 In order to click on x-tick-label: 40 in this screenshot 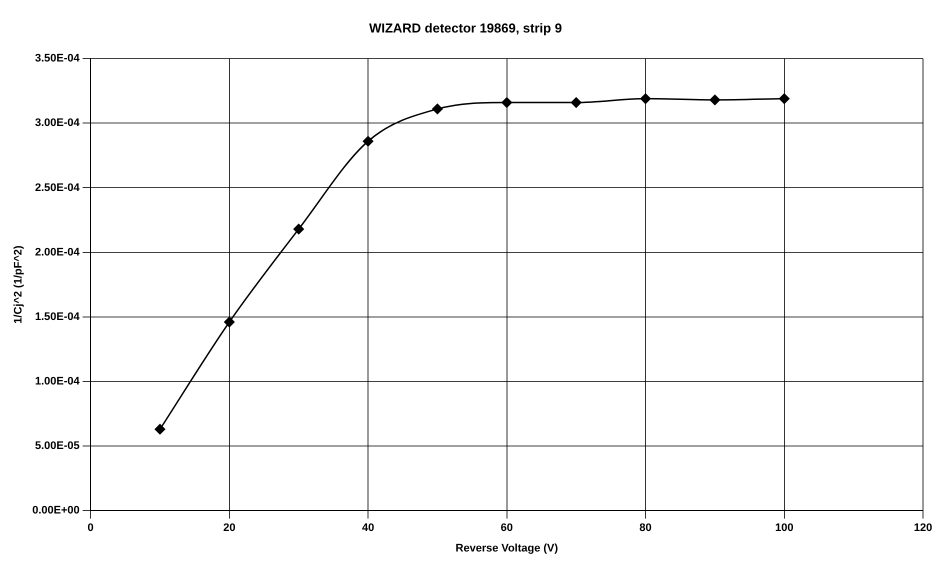, I will do `click(368, 528)`.